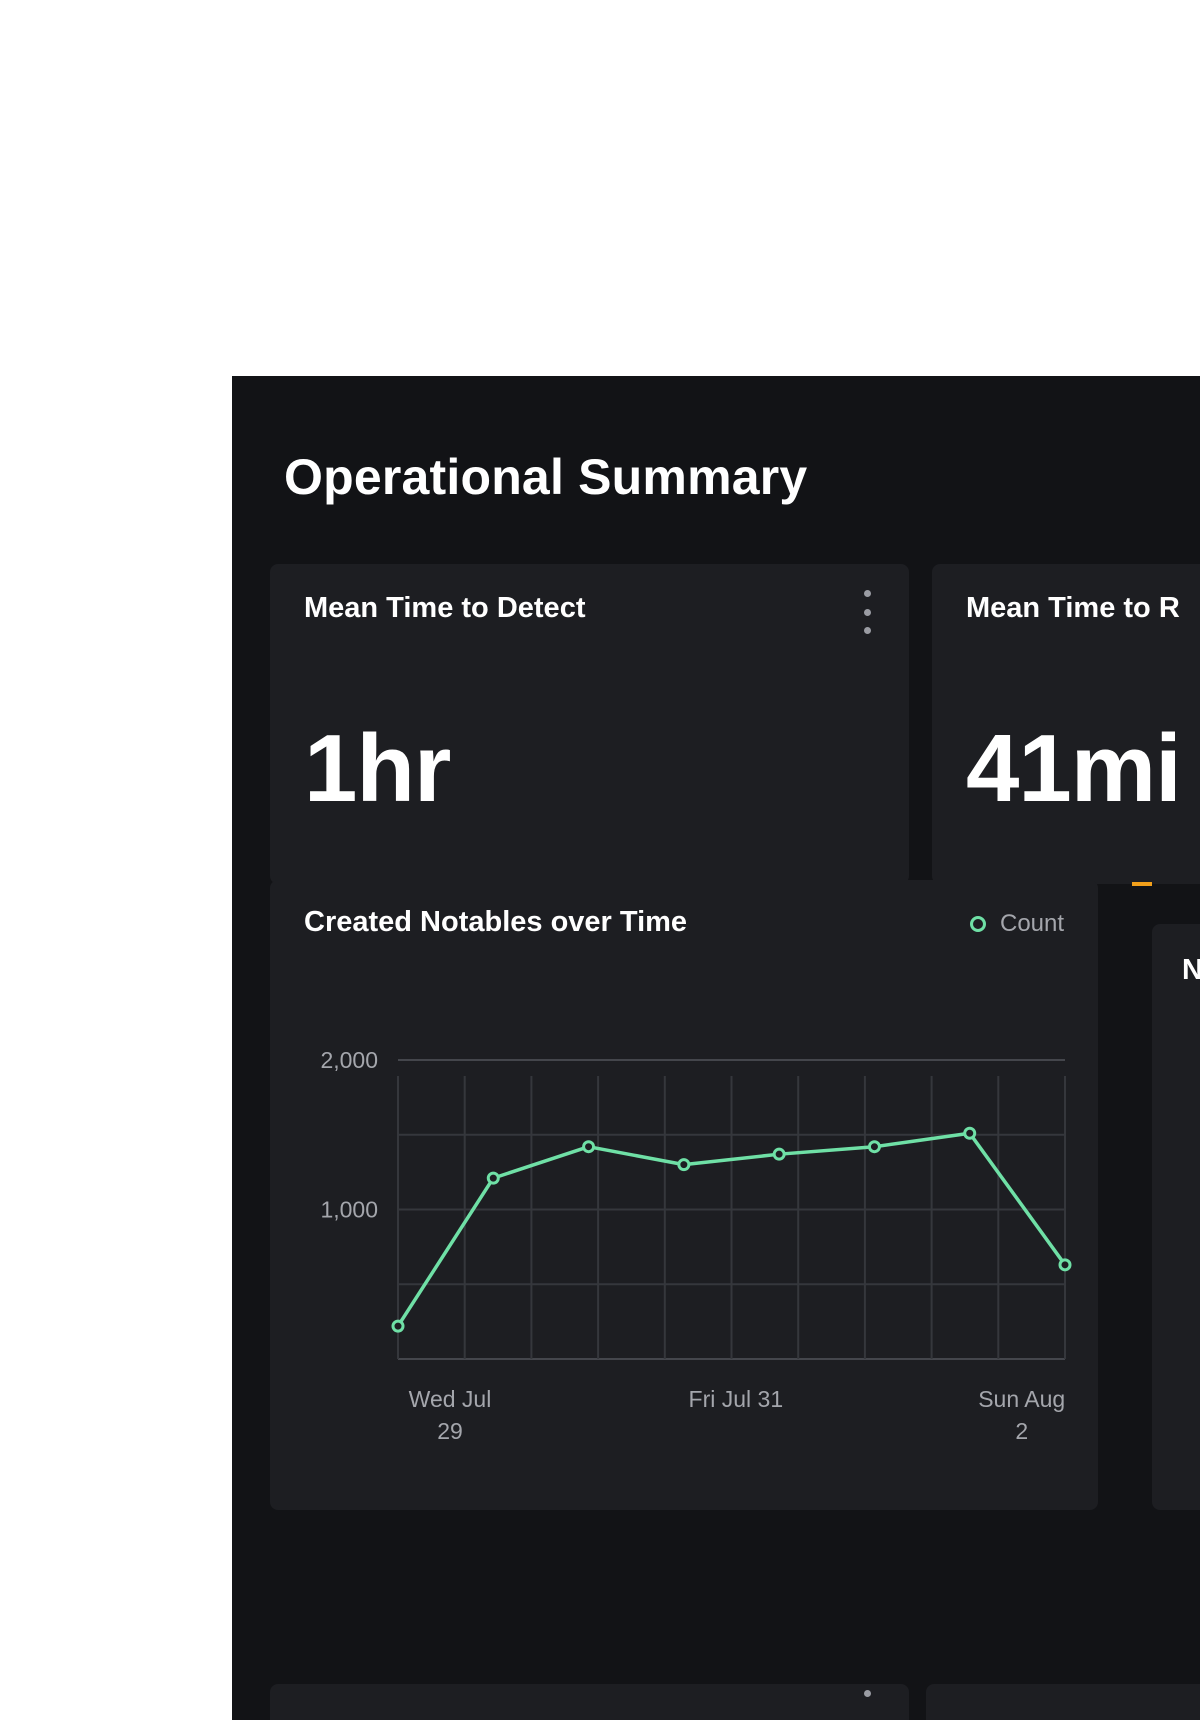 The width and height of the screenshot is (1200, 1720). What do you see at coordinates (589, 1702) in the screenshot?
I see `bottom-card-left` at bounding box center [589, 1702].